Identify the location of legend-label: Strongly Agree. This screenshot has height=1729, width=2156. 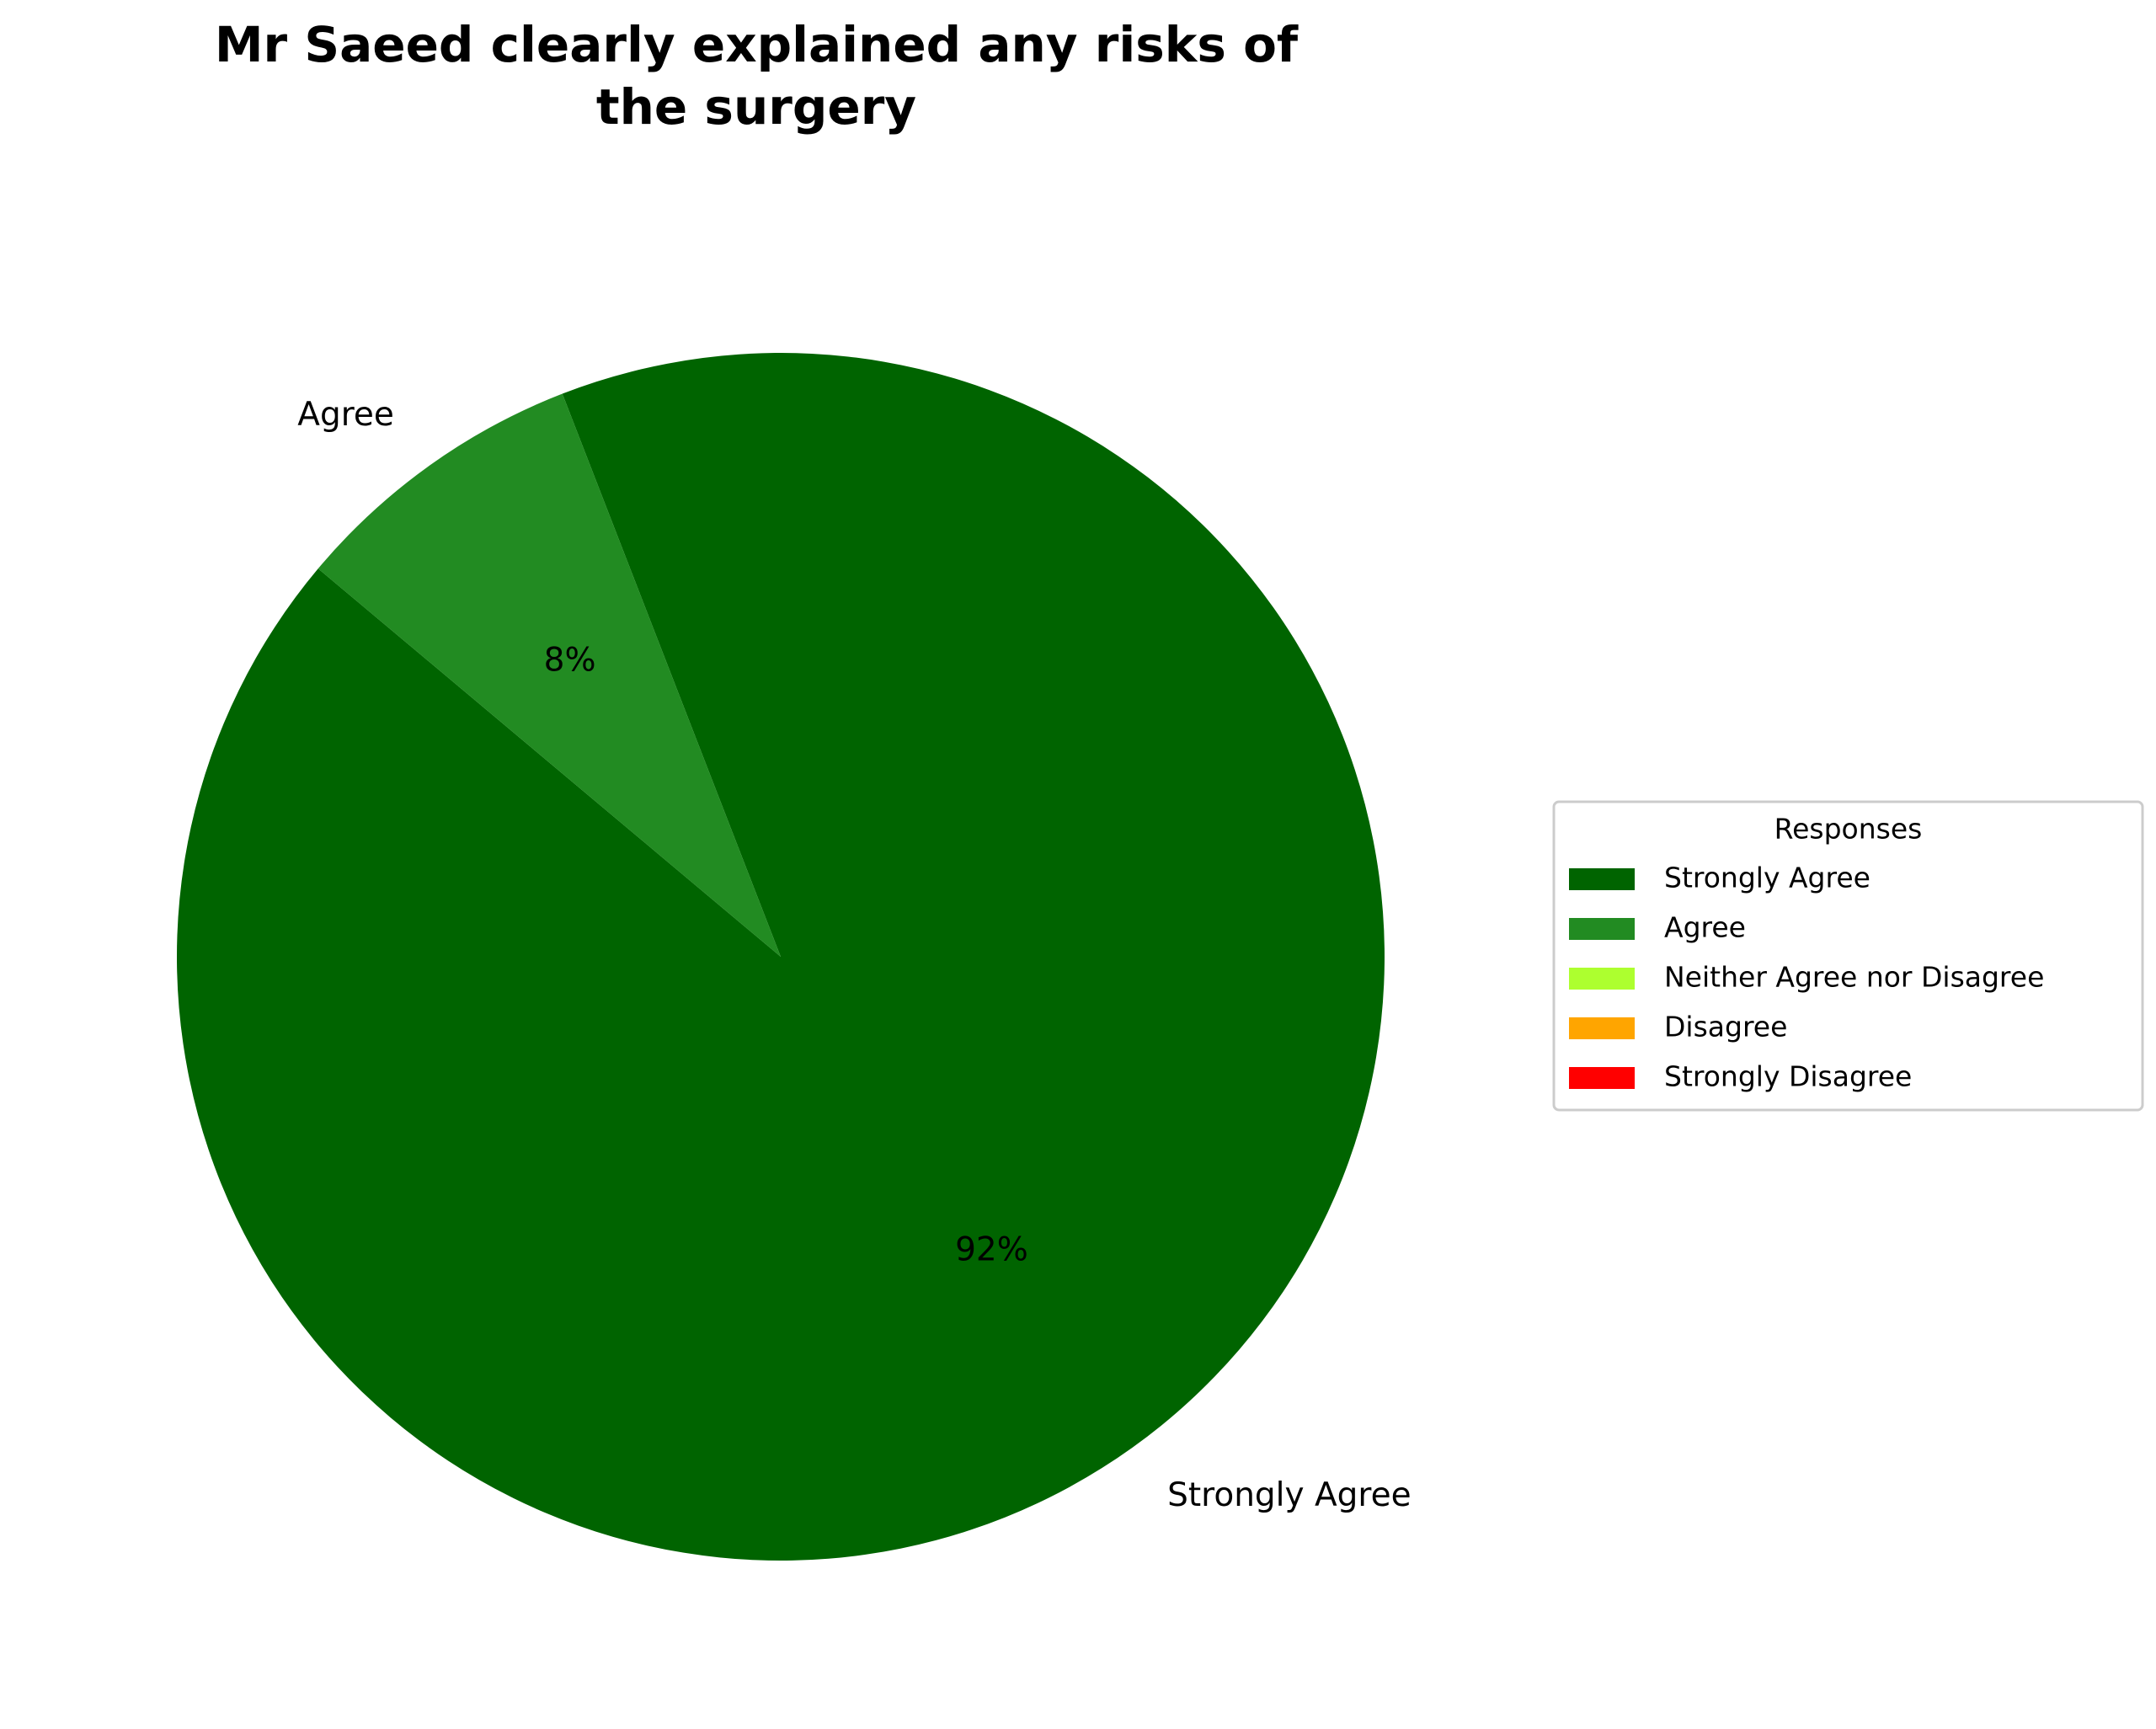
(1767, 878).